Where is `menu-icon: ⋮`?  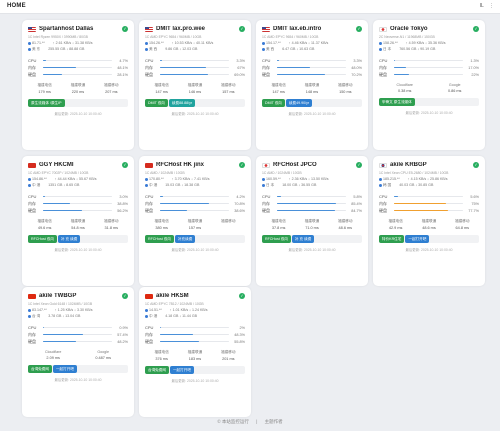
menu-icon: ⋮ is located at coordinates (491, 6).